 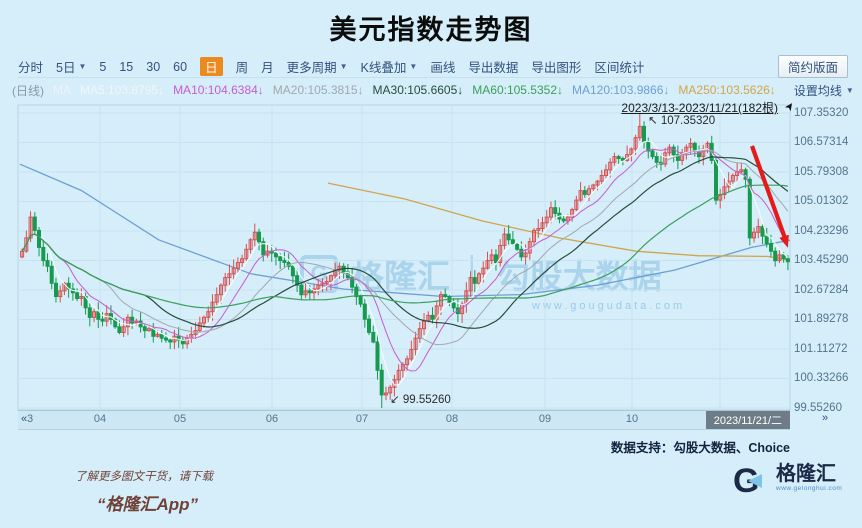 I want to click on toolbar-item-11: 画线, so click(x=442, y=66).